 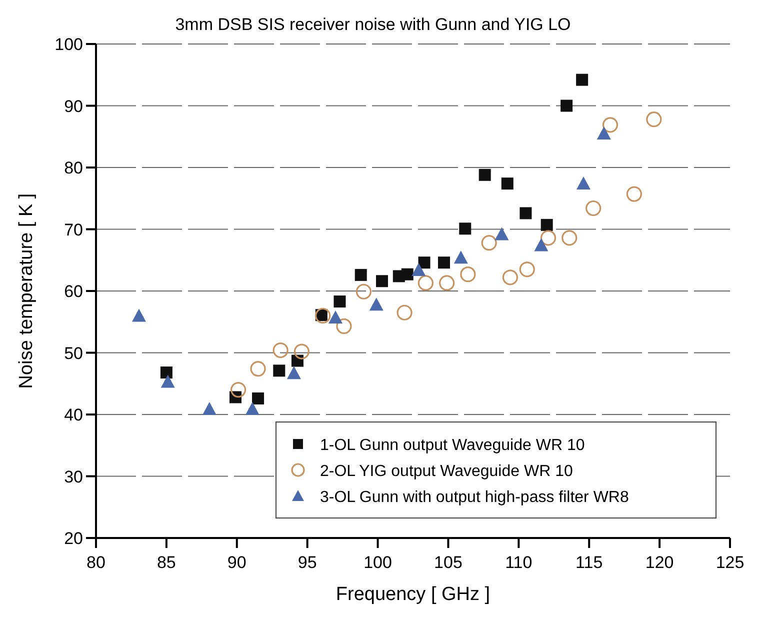 What do you see at coordinates (448, 562) in the screenshot?
I see `x-tick-label: 105` at bounding box center [448, 562].